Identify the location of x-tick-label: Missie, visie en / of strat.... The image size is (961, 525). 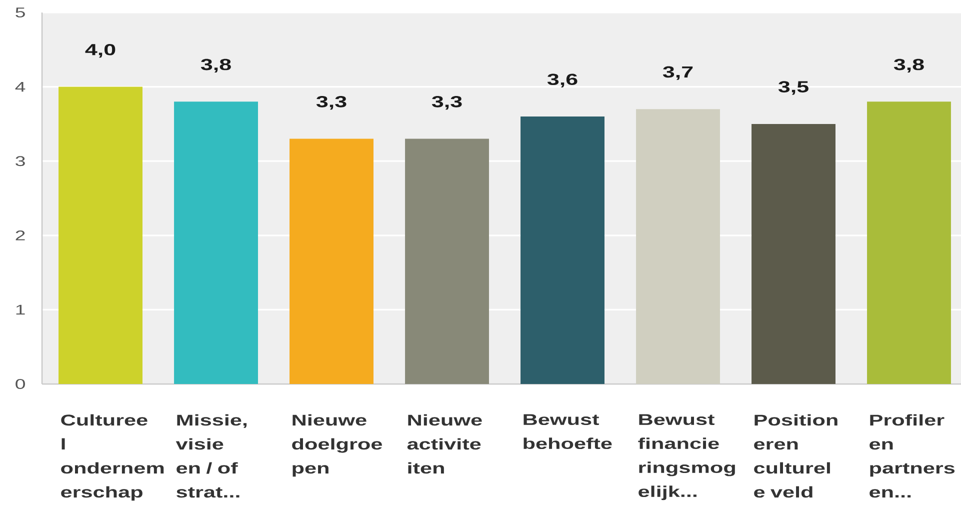
(211, 456).